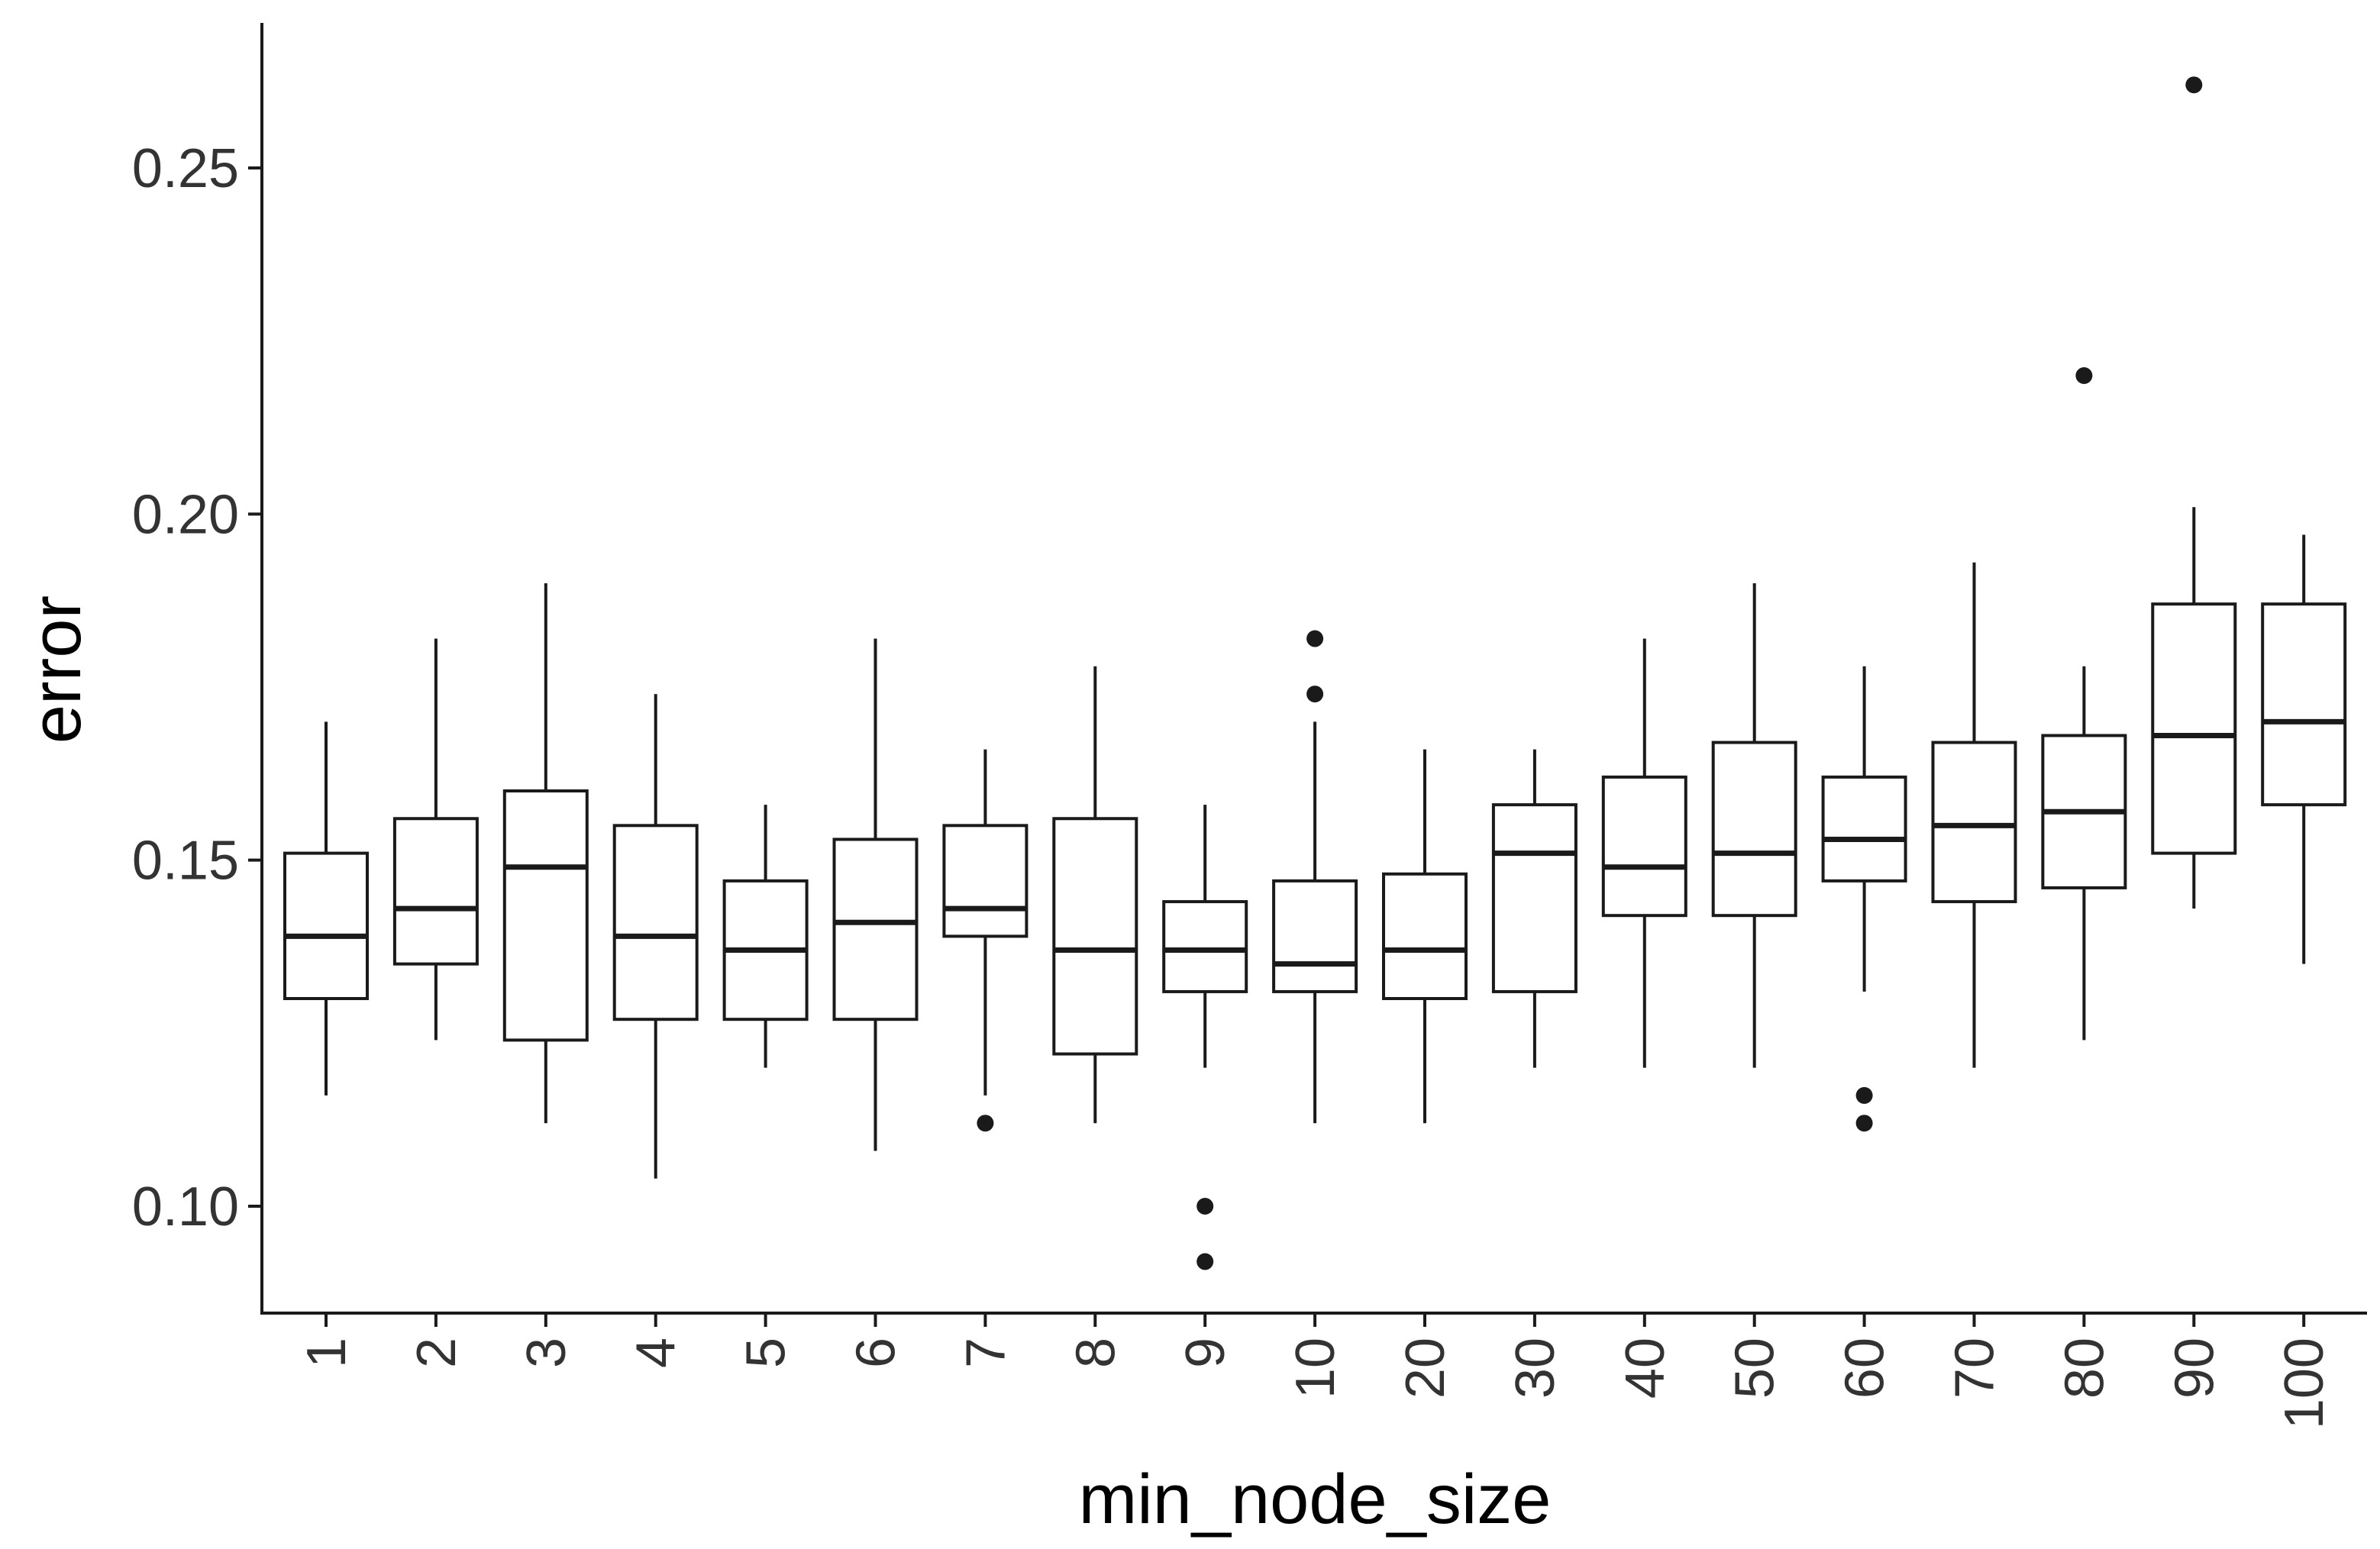  Describe the element at coordinates (326, 1353) in the screenshot. I see `x-tick-label: 1` at that location.